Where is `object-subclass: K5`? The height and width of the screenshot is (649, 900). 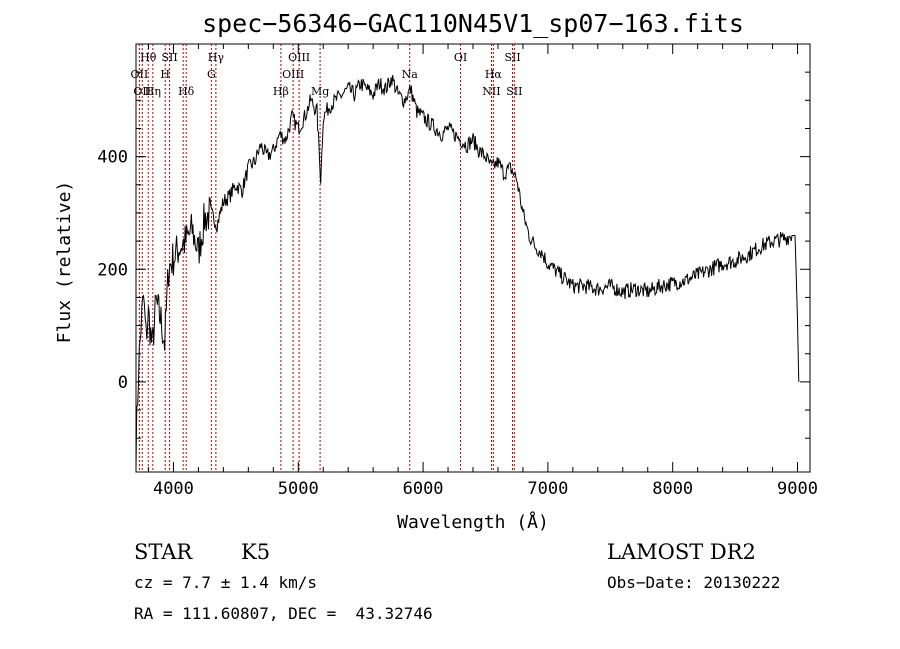
object-subclass: K5 is located at coordinates (256, 552).